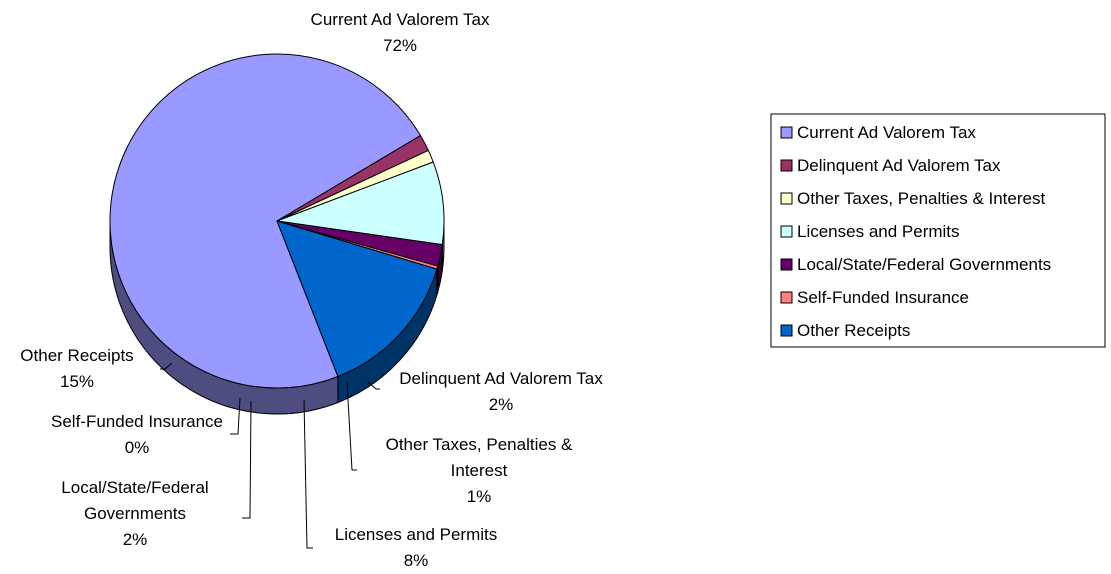 The height and width of the screenshot is (574, 1111). Describe the element at coordinates (247, 459) in the screenshot. I see `leader-line-local-state-federal-governments` at that location.